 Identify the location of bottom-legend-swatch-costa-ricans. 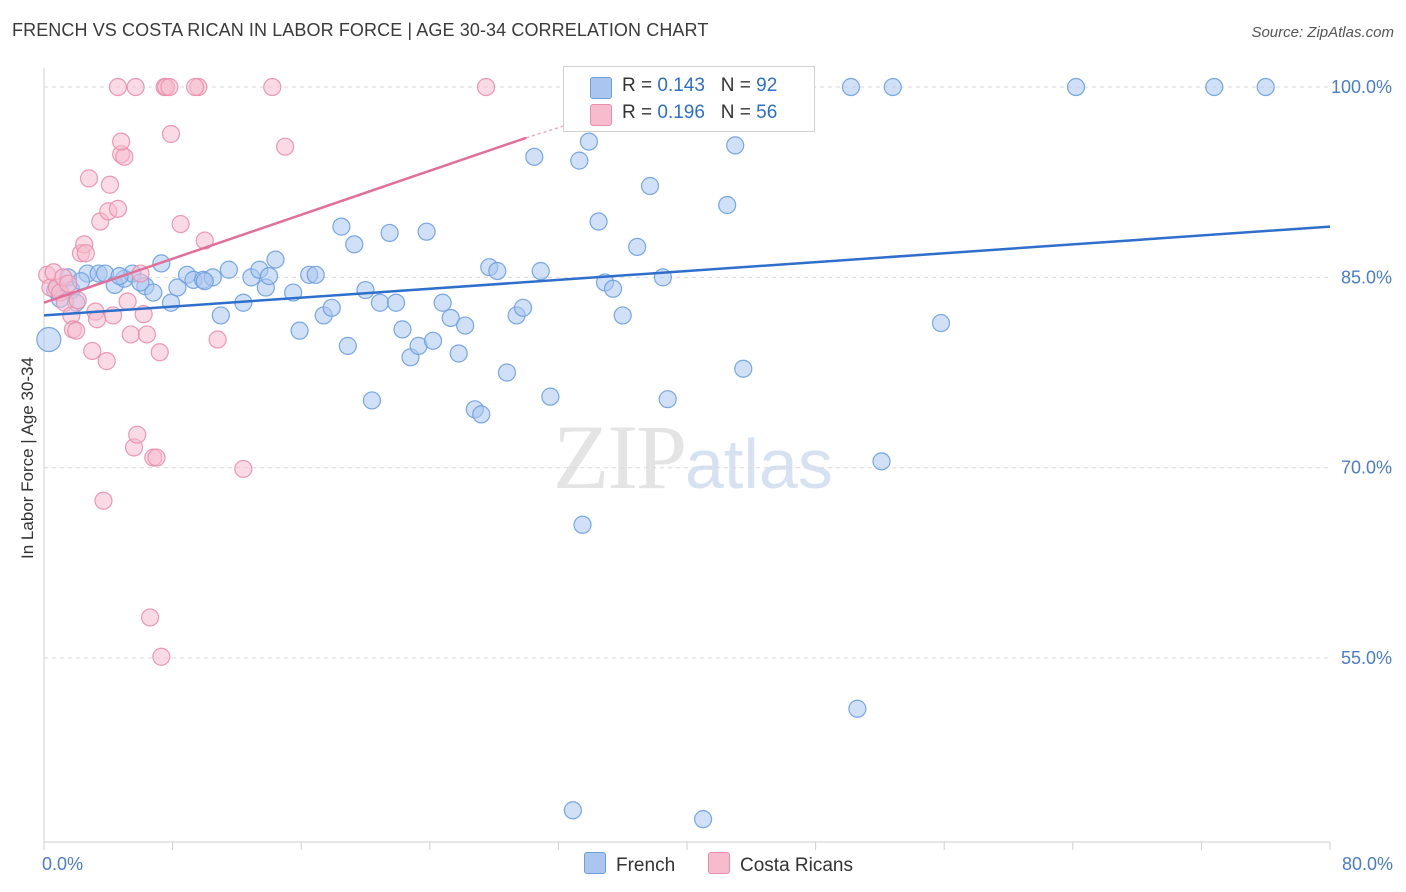
(719, 863).